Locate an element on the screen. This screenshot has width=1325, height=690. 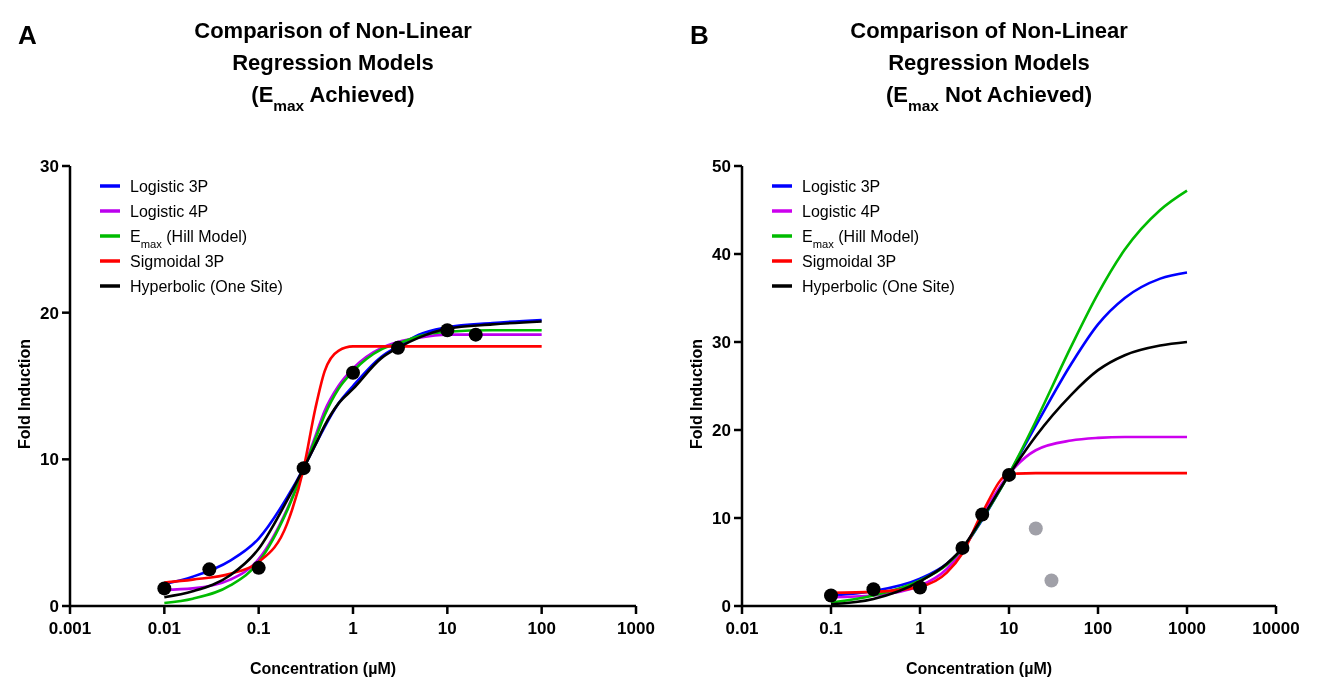
chart-title: Comparison of Non-Linear Regression Models (E$_{max}$ Not Achieved) is located at coordinates (989, 66).